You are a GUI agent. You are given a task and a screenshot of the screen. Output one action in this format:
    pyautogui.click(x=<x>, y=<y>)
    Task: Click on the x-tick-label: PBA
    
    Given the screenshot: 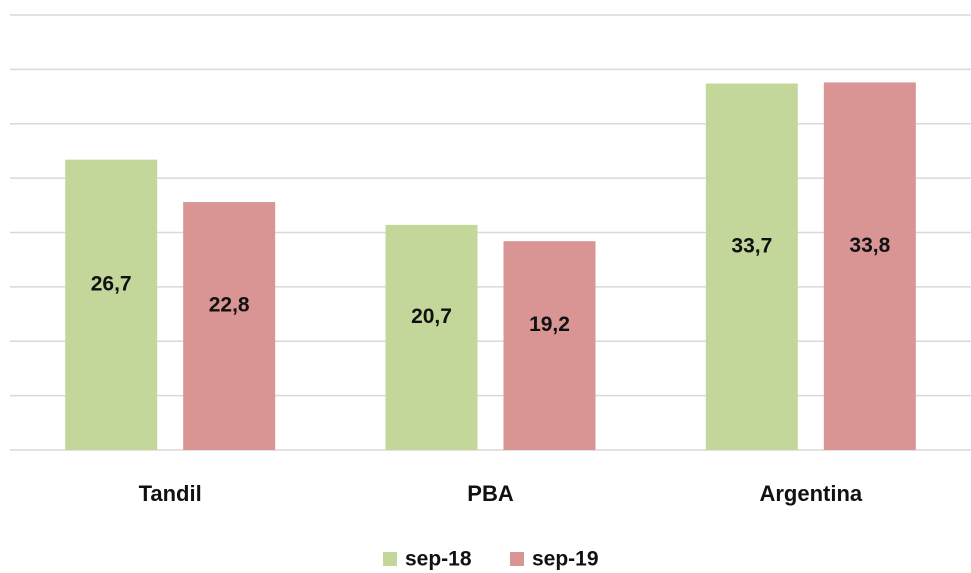 What is the action you would take?
    pyautogui.click(x=490, y=493)
    